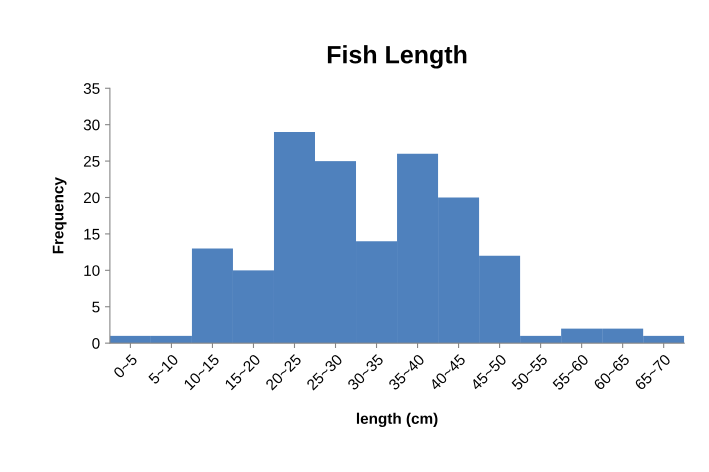 This screenshot has height=472, width=709. Describe the element at coordinates (92, 234) in the screenshot. I see `y-tick-label: 15` at that location.